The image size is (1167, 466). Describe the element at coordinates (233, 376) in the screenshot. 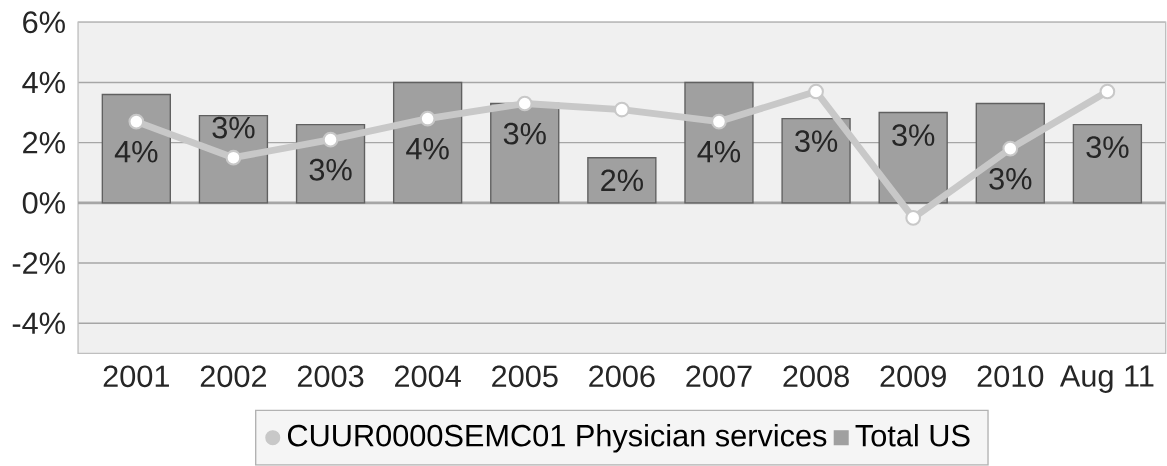

I see `x-tick-label: 2002` at that location.